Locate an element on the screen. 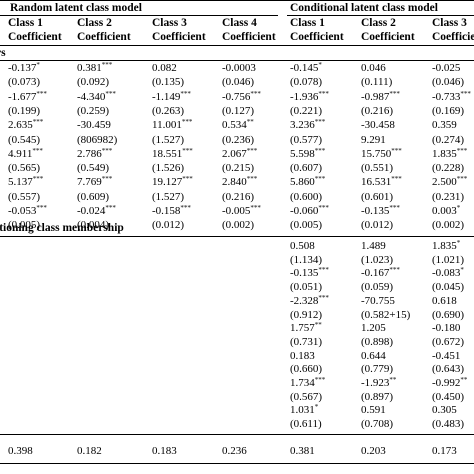 The image size is (474, 474). table-cell: -70.755 is located at coordinates (378, 301).